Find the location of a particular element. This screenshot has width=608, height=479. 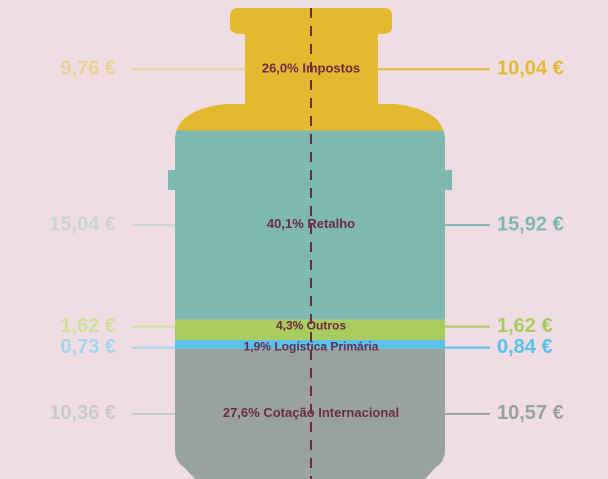

price: 15,04 € is located at coordinates (82, 224).